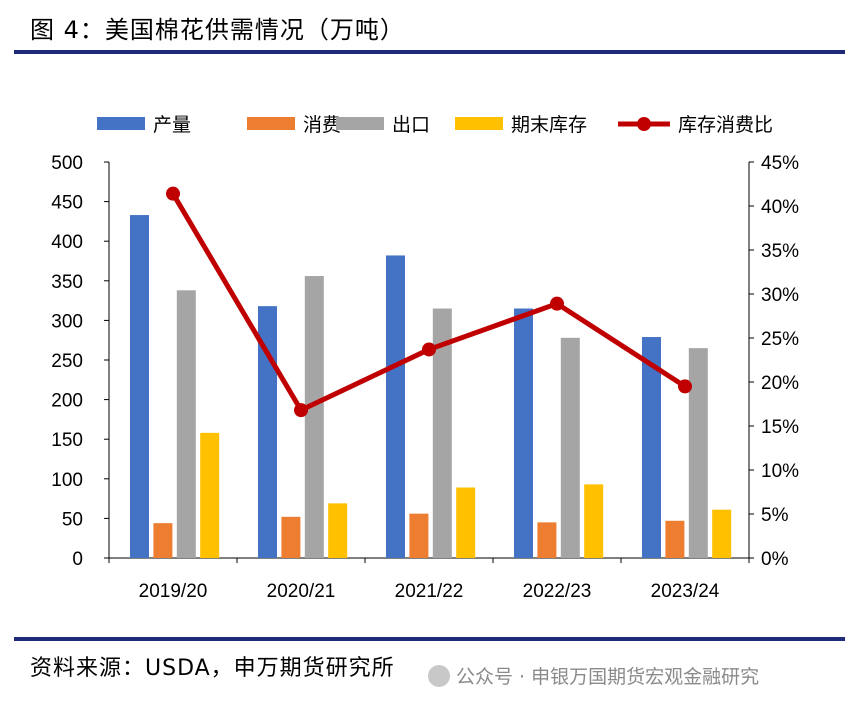 Image resolution: width=861 pixels, height=709 pixels. I want to click on y2-tick-label: 35%, so click(780, 251).